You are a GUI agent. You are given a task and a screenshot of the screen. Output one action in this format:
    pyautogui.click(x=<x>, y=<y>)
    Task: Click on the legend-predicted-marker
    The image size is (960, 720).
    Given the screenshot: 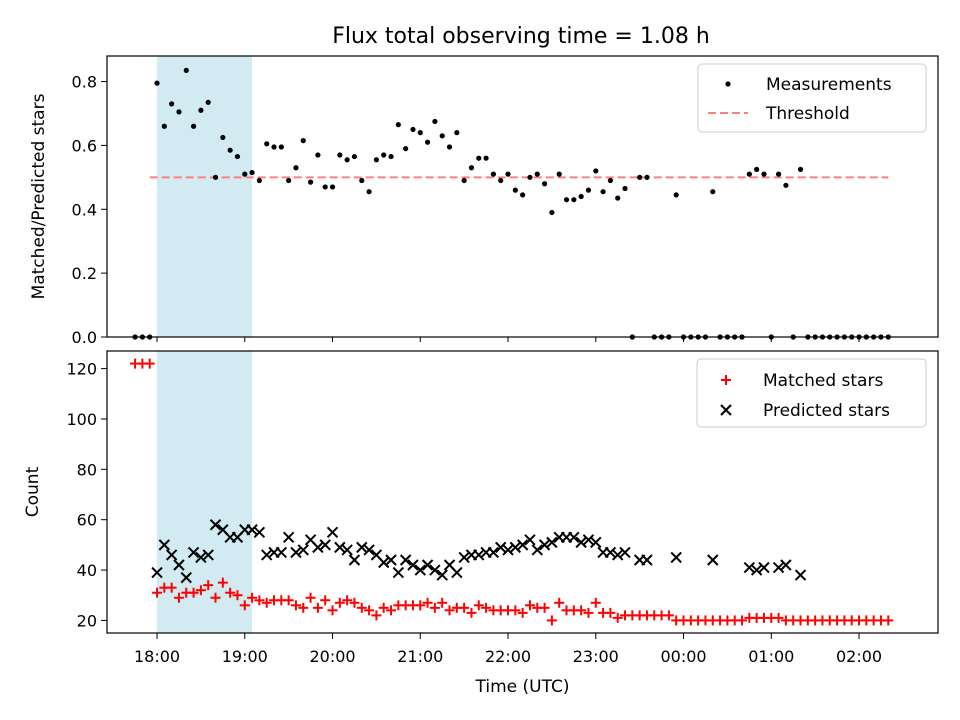 What is the action you would take?
    pyautogui.click(x=726, y=410)
    